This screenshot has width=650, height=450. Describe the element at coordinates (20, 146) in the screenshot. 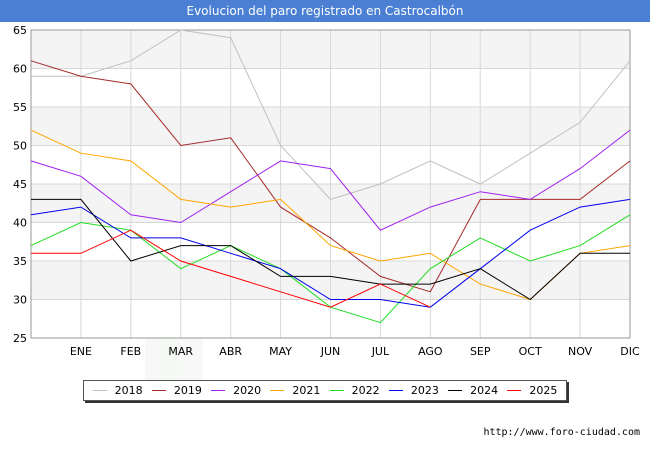

I see `y-tick-label: 50` at that location.